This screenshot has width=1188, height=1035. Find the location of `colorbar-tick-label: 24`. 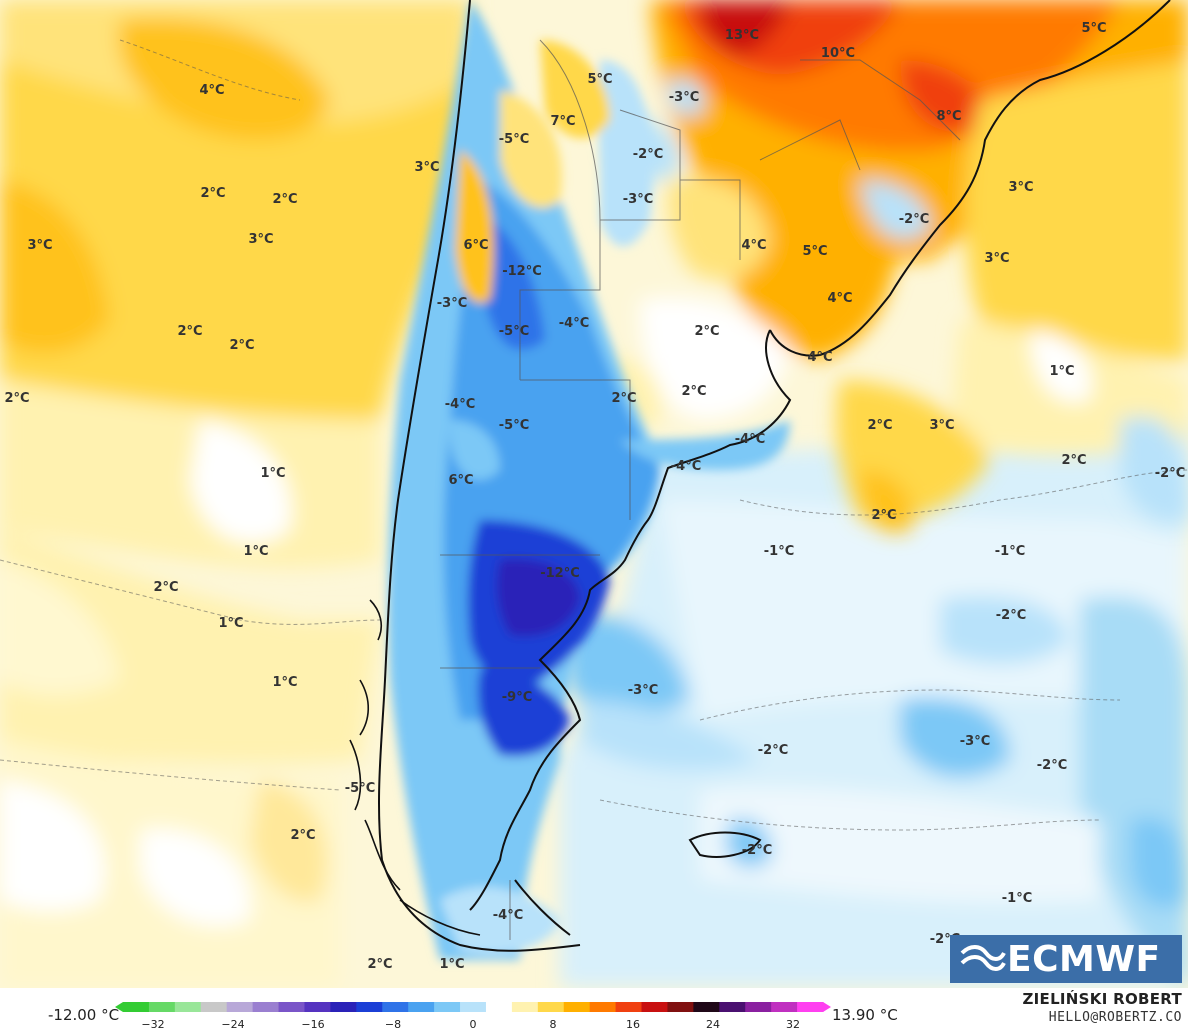

colorbar-tick-label: 24 is located at coordinates (713, 1024).